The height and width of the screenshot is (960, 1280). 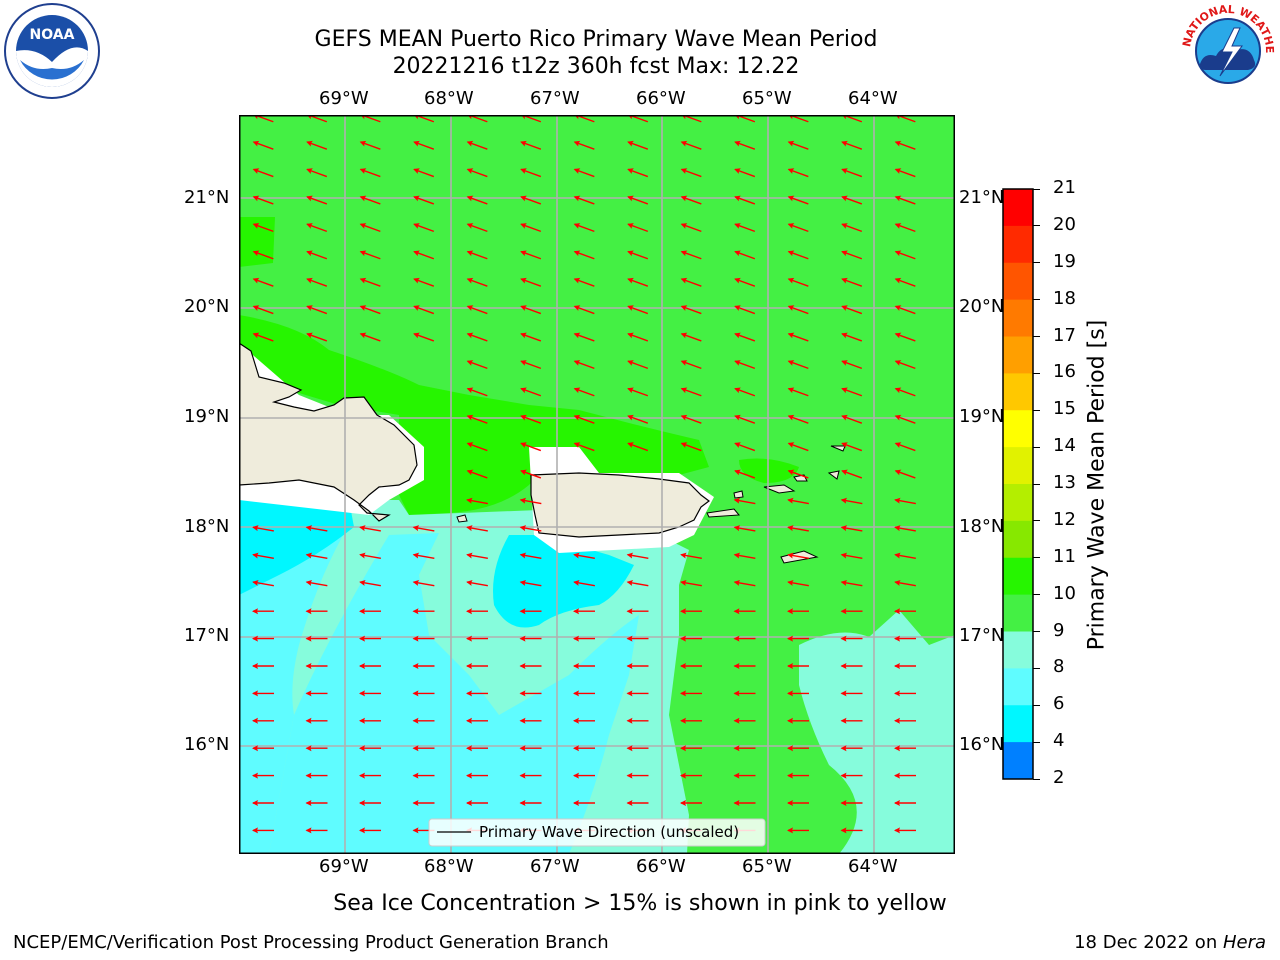 I want to click on lat-label-left: 17°N, so click(x=207, y=635).